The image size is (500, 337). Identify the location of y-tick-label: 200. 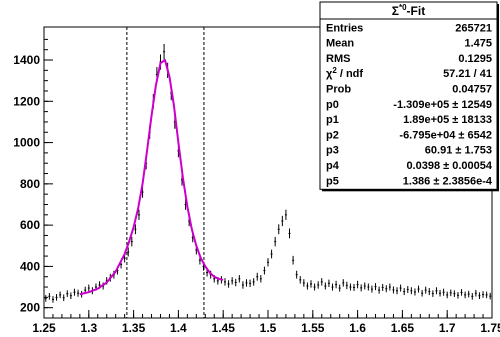
(30, 308).